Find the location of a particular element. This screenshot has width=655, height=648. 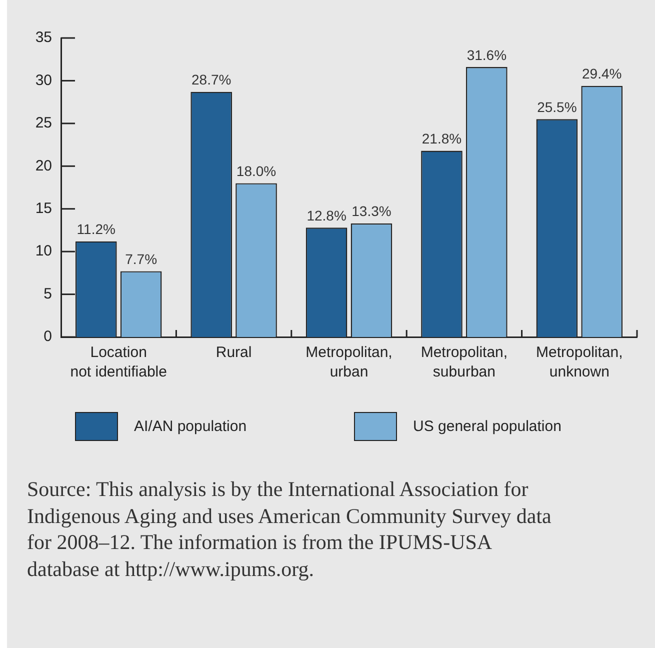

data-label: 13.3% is located at coordinates (372, 211).